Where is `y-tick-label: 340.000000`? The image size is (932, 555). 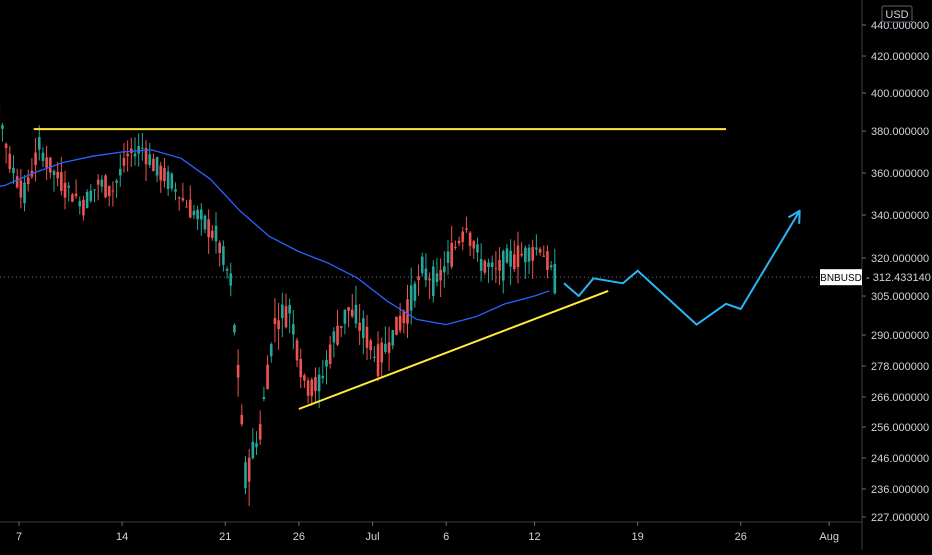 y-tick-label: 340.000000 is located at coordinates (900, 216).